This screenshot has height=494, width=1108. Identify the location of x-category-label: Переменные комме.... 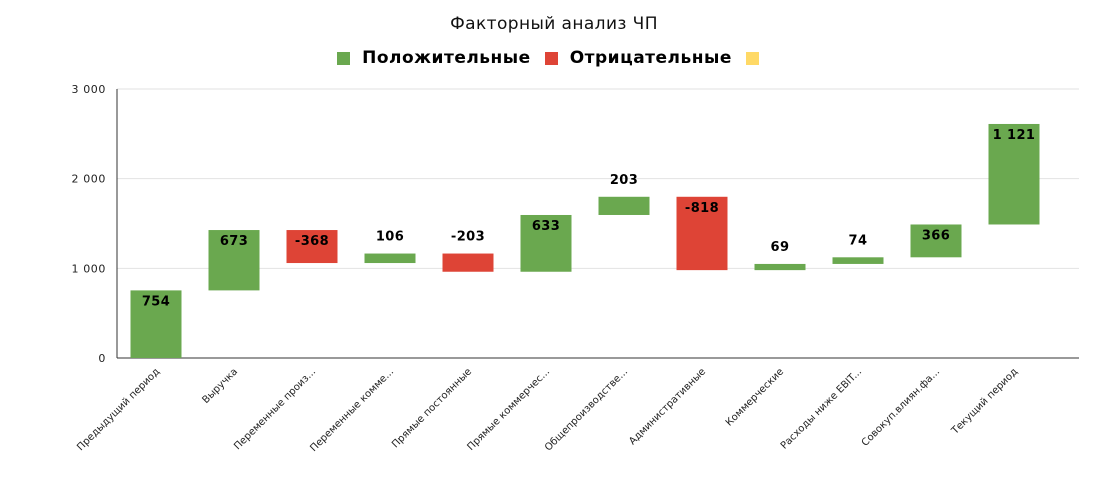
(352, 410).